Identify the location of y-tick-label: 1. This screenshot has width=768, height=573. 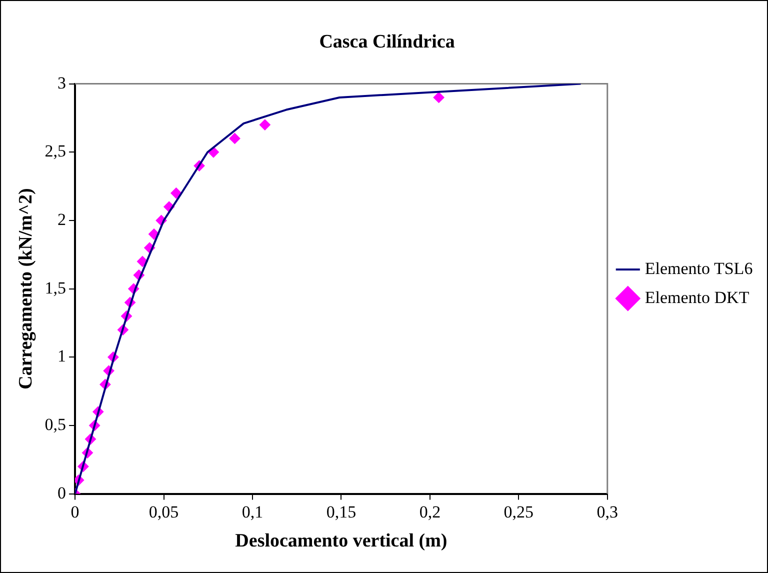
(62, 356).